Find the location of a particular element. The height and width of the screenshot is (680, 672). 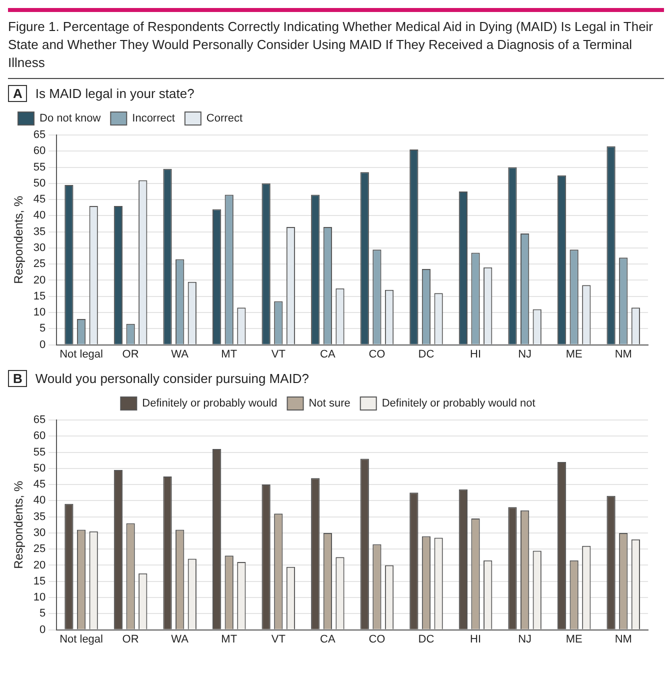

legend-label: Correct is located at coordinates (224, 118).